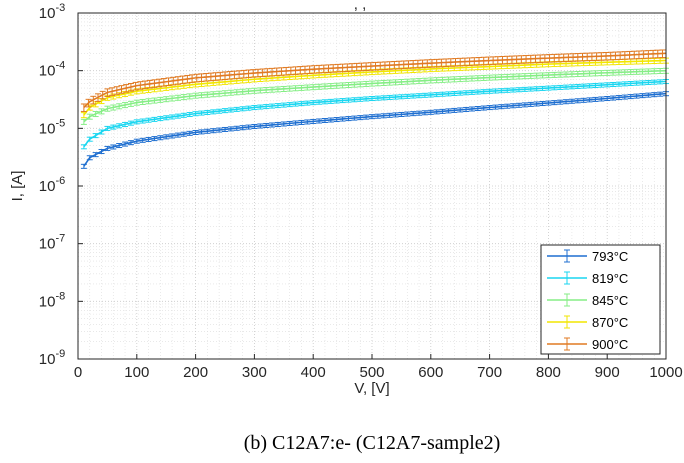 The width and height of the screenshot is (684, 463). I want to click on x-tick-label: 1000, so click(665, 372).